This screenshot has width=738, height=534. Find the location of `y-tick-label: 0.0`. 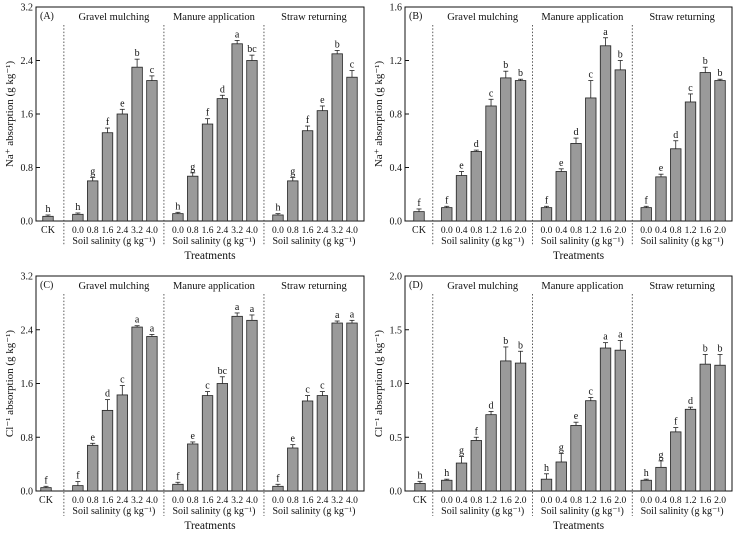

y-tick-label: 0.0 is located at coordinates (27, 492).